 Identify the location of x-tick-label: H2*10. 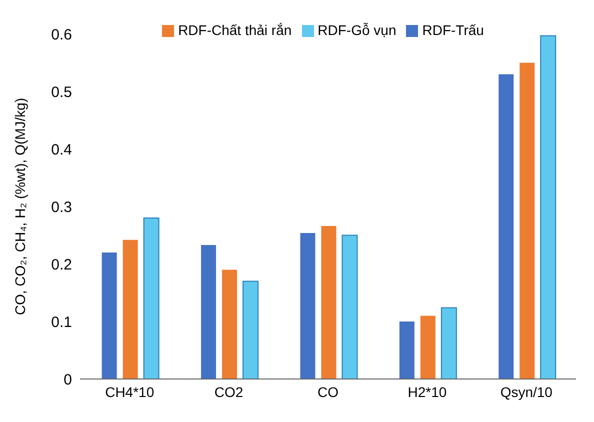
(427, 392).